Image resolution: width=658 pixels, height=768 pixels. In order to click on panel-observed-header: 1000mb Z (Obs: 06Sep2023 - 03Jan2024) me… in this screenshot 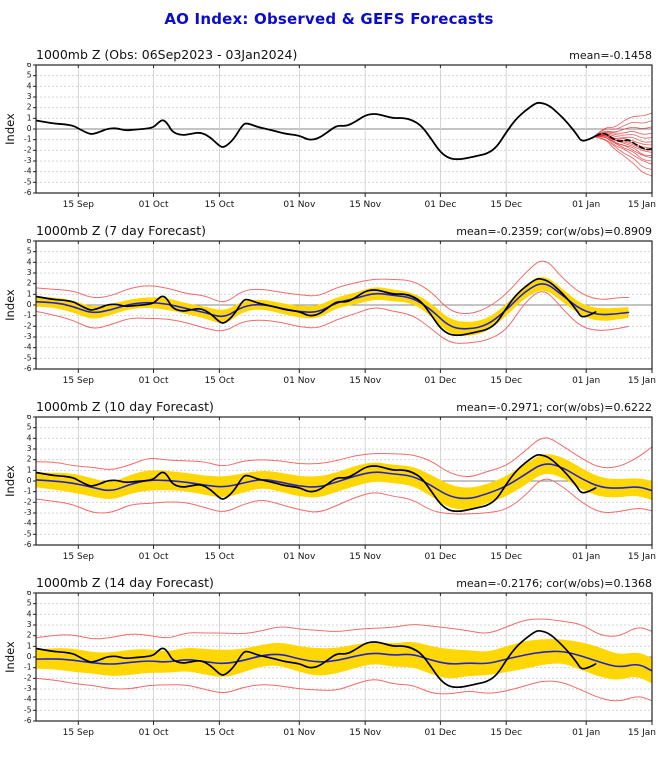, I will do `click(329, 54)`.